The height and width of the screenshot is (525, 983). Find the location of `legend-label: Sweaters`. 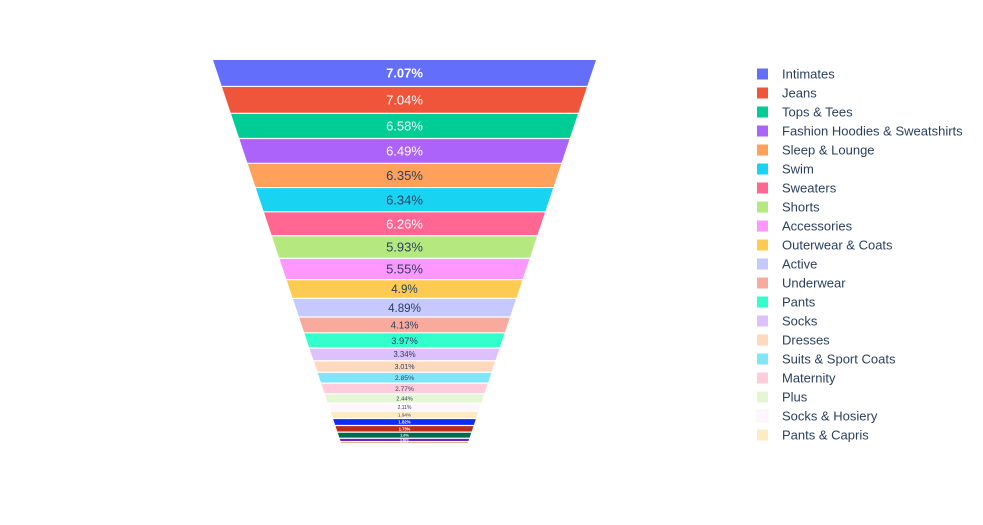

legend-label: Sweaters is located at coordinates (809, 188).